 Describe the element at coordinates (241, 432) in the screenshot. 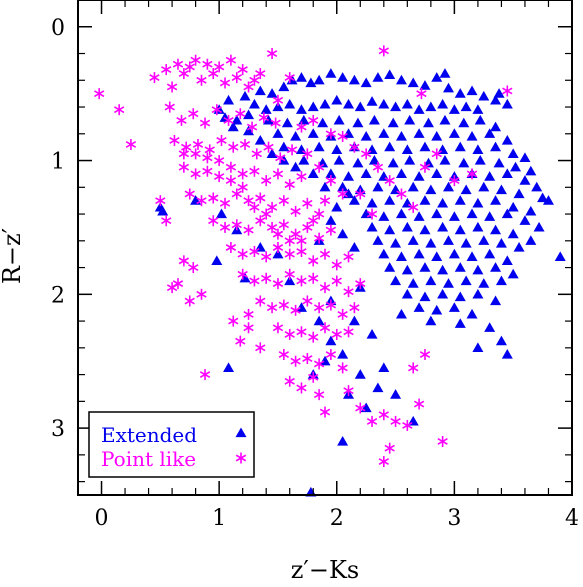

I see `legend-marker-extended` at that location.